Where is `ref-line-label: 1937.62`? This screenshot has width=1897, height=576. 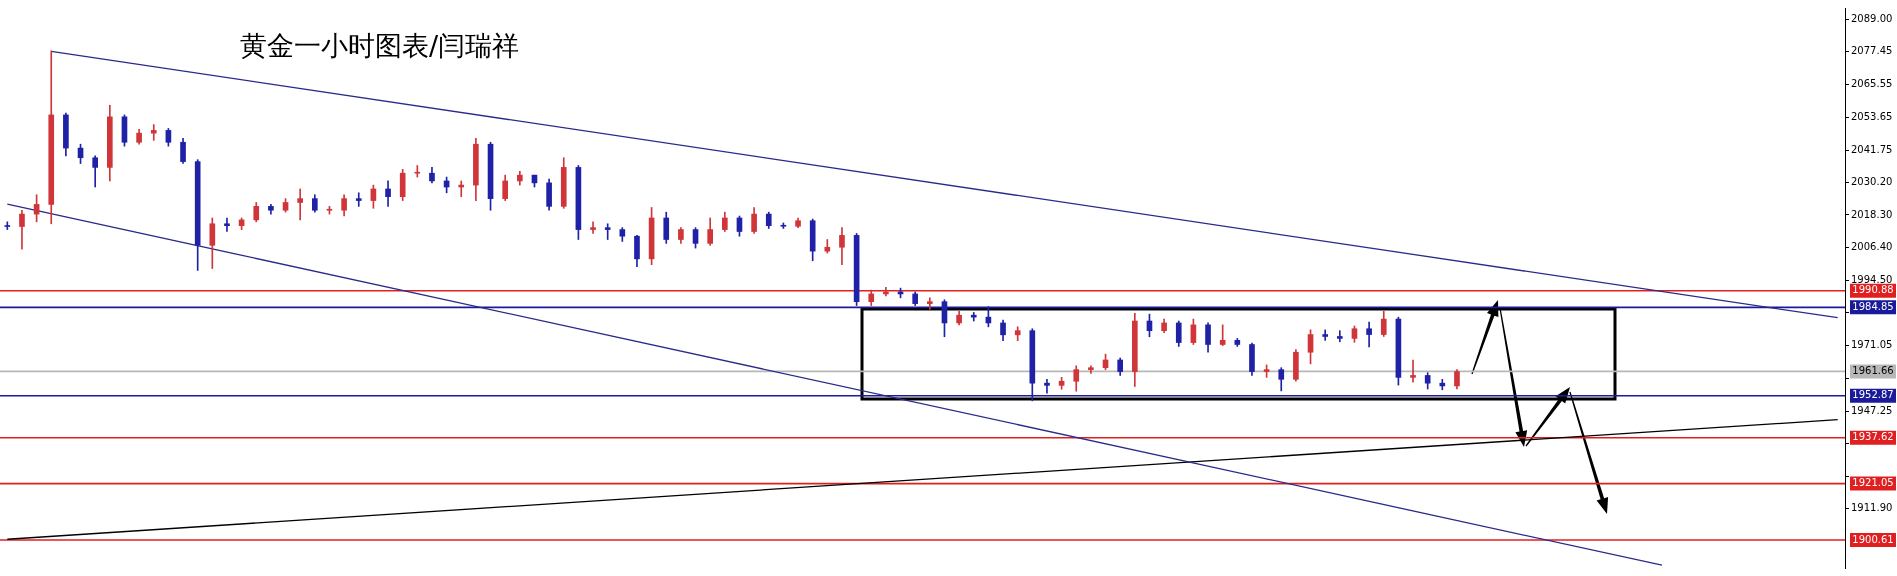 ref-line-label: 1937.62 is located at coordinates (1873, 437).